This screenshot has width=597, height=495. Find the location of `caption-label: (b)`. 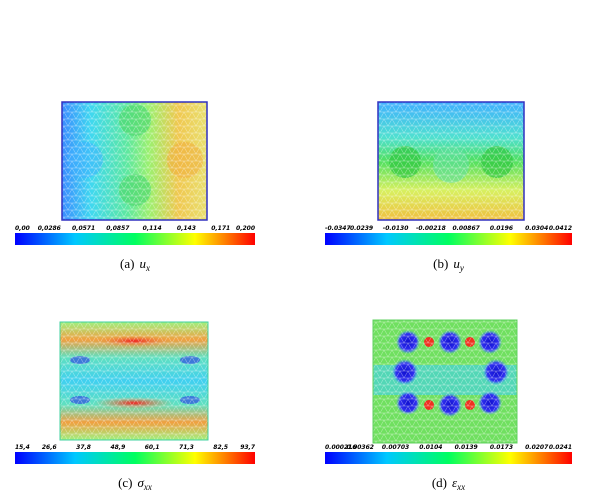

caption-label: (b) is located at coordinates (440, 263).